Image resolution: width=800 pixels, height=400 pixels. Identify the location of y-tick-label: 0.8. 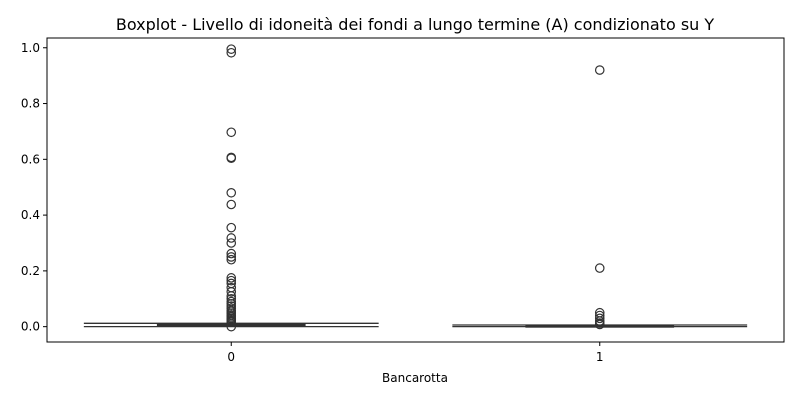
(30, 104).